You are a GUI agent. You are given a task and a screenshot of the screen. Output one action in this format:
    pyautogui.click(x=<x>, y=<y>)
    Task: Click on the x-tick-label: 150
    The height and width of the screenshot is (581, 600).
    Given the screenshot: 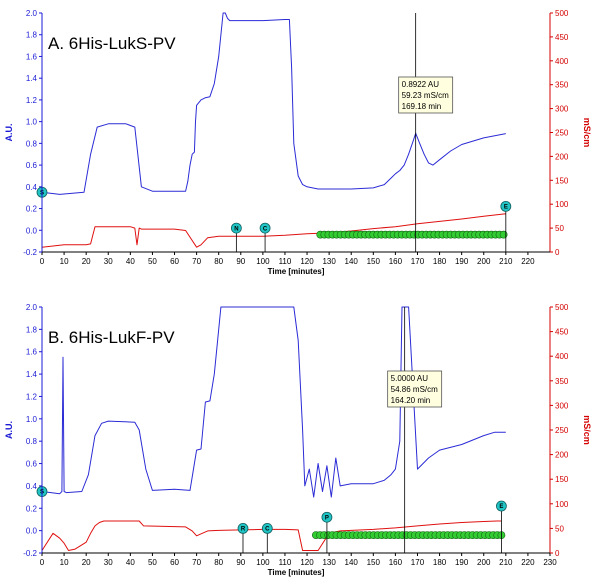 What is the action you would take?
    pyautogui.click(x=374, y=562)
    